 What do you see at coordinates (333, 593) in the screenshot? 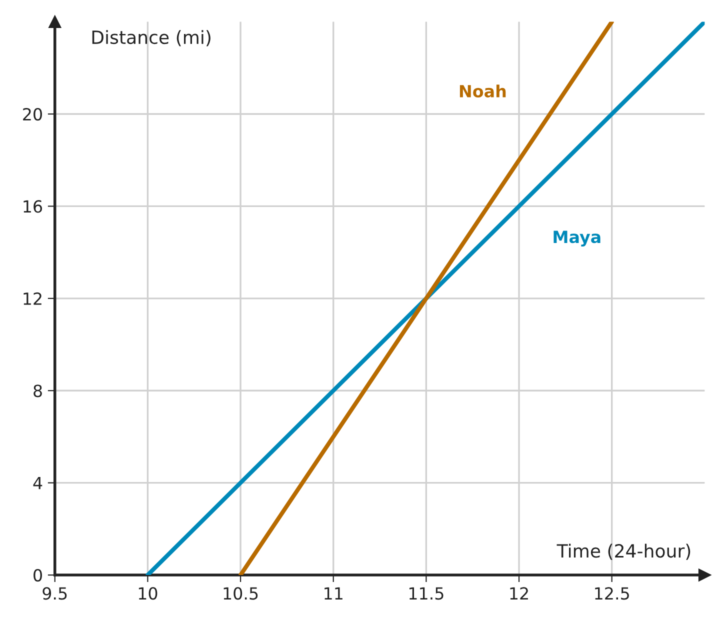
I see `x-tick-label: 11` at bounding box center [333, 593].